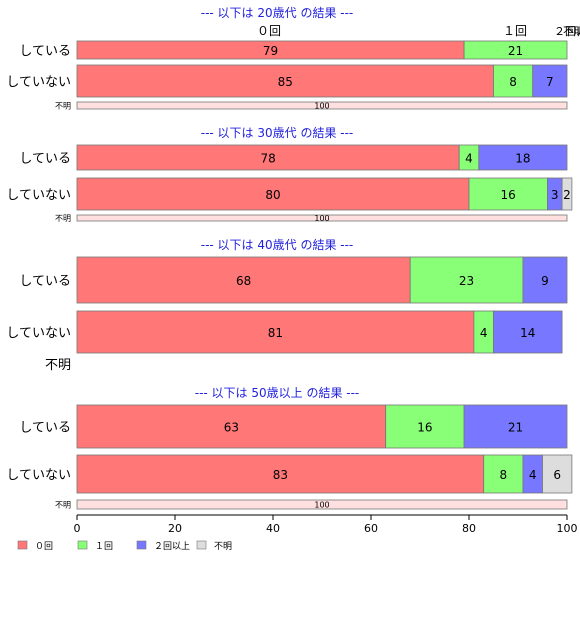  I want to click on data-label: 14, so click(527, 333).